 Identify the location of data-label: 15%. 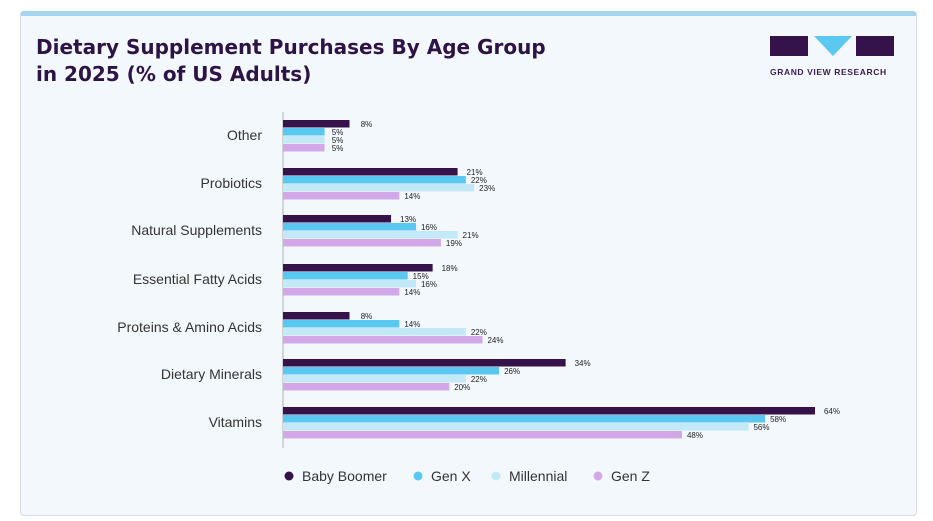
(421, 276).